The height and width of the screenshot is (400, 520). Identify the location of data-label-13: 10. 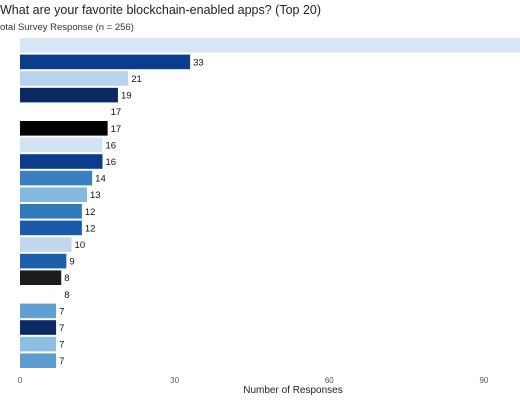
(80, 245).